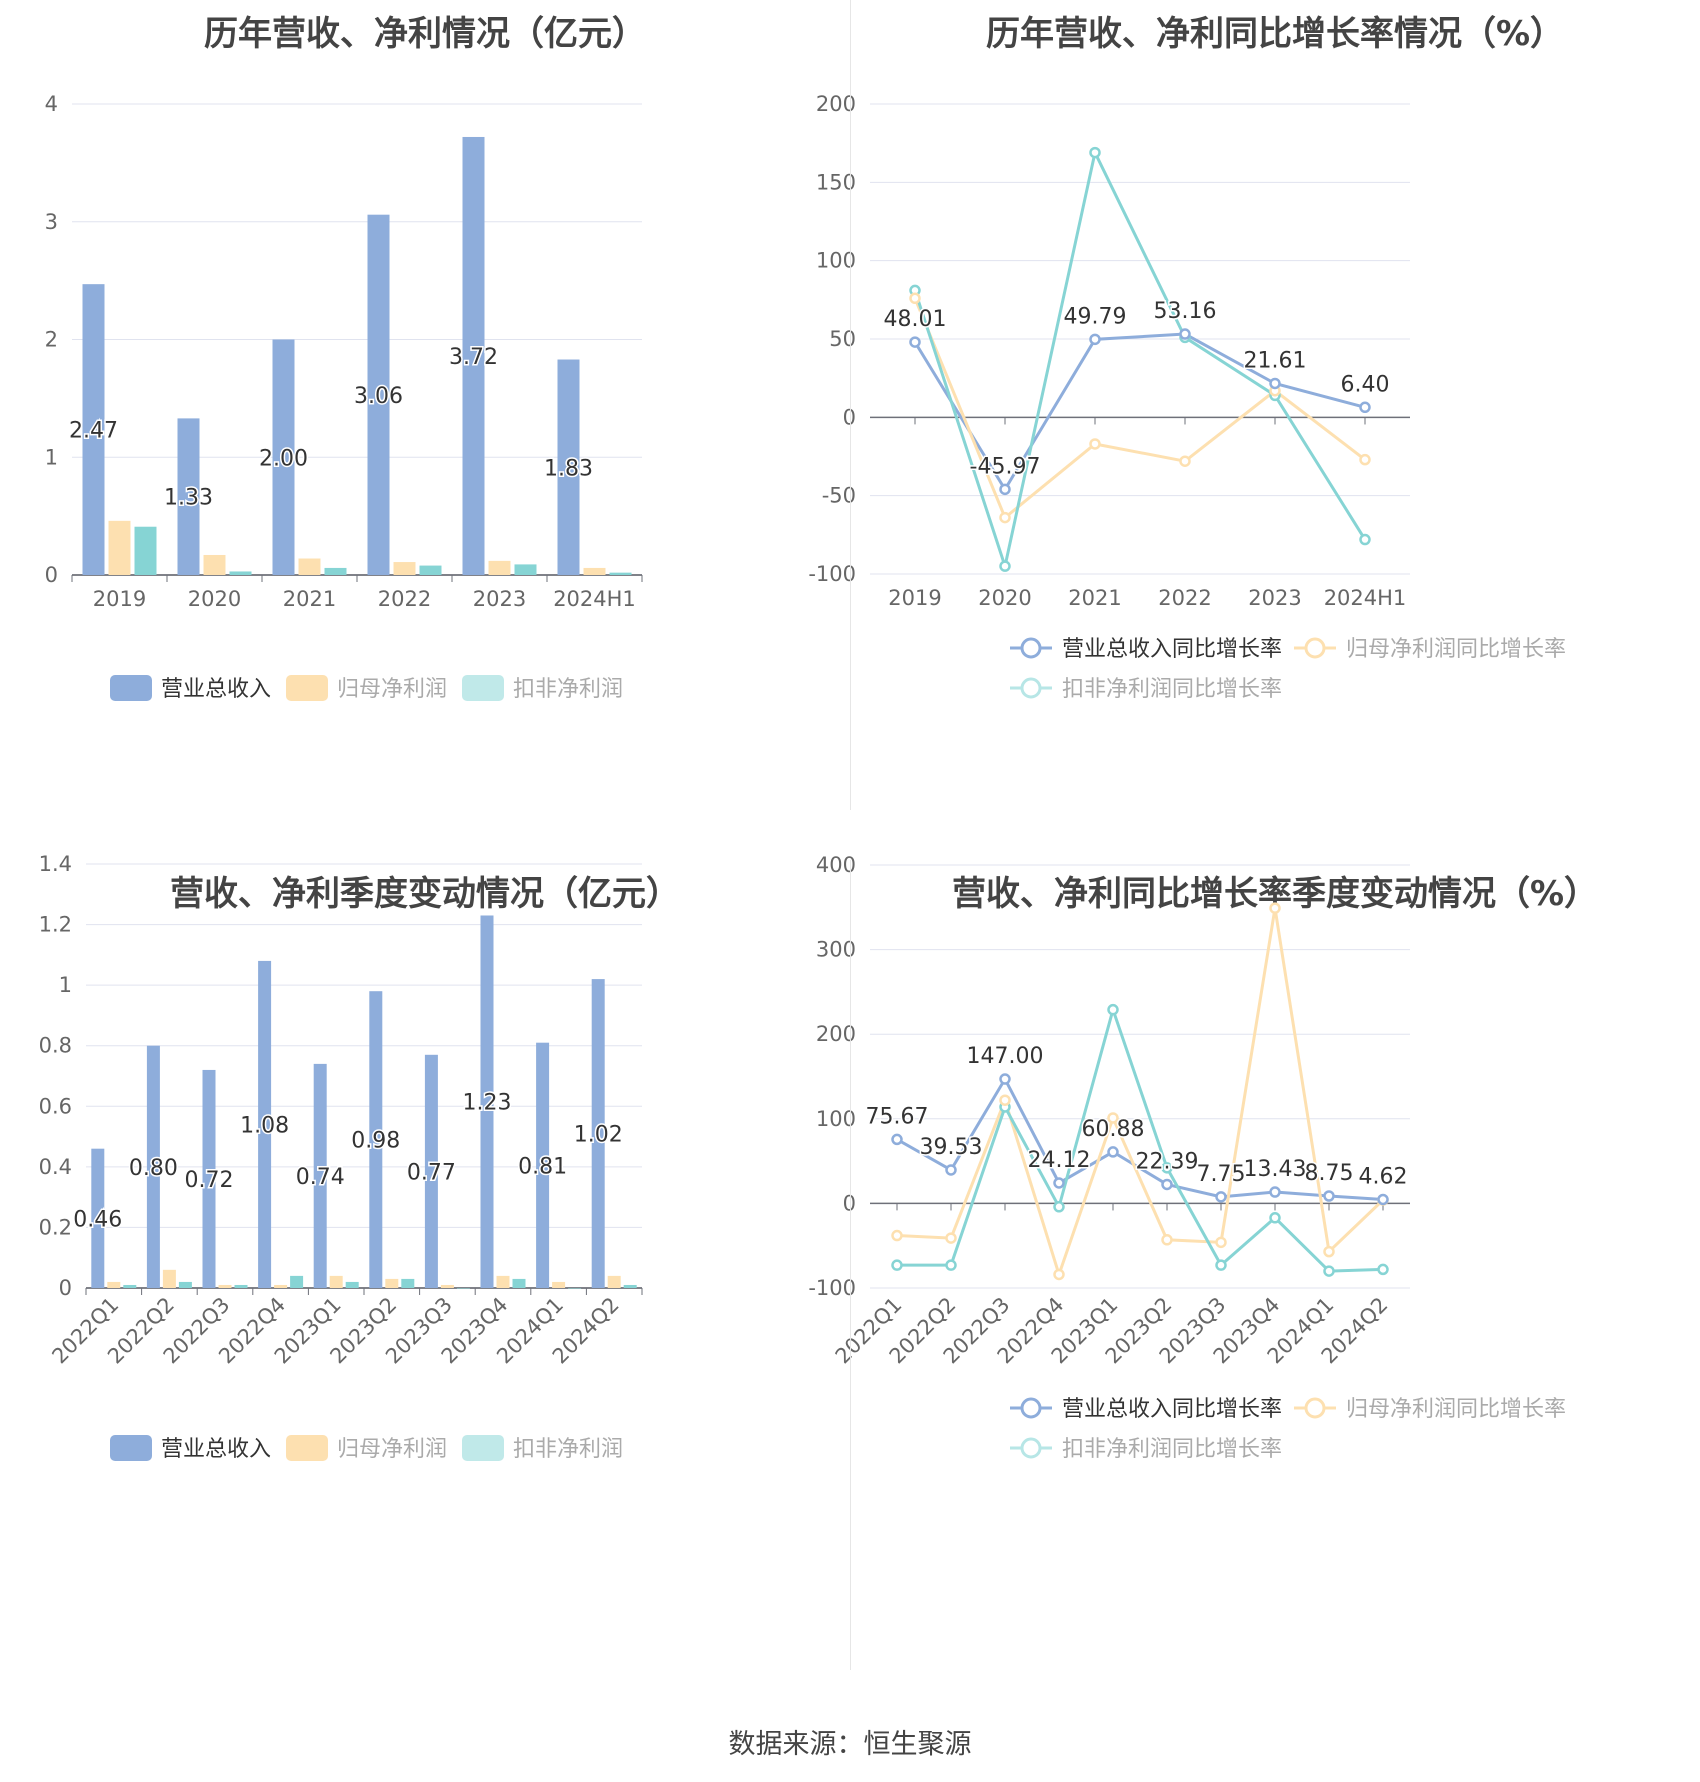  What do you see at coordinates (209, 1180) in the screenshot?
I see `data-label: 0.72` at bounding box center [209, 1180].